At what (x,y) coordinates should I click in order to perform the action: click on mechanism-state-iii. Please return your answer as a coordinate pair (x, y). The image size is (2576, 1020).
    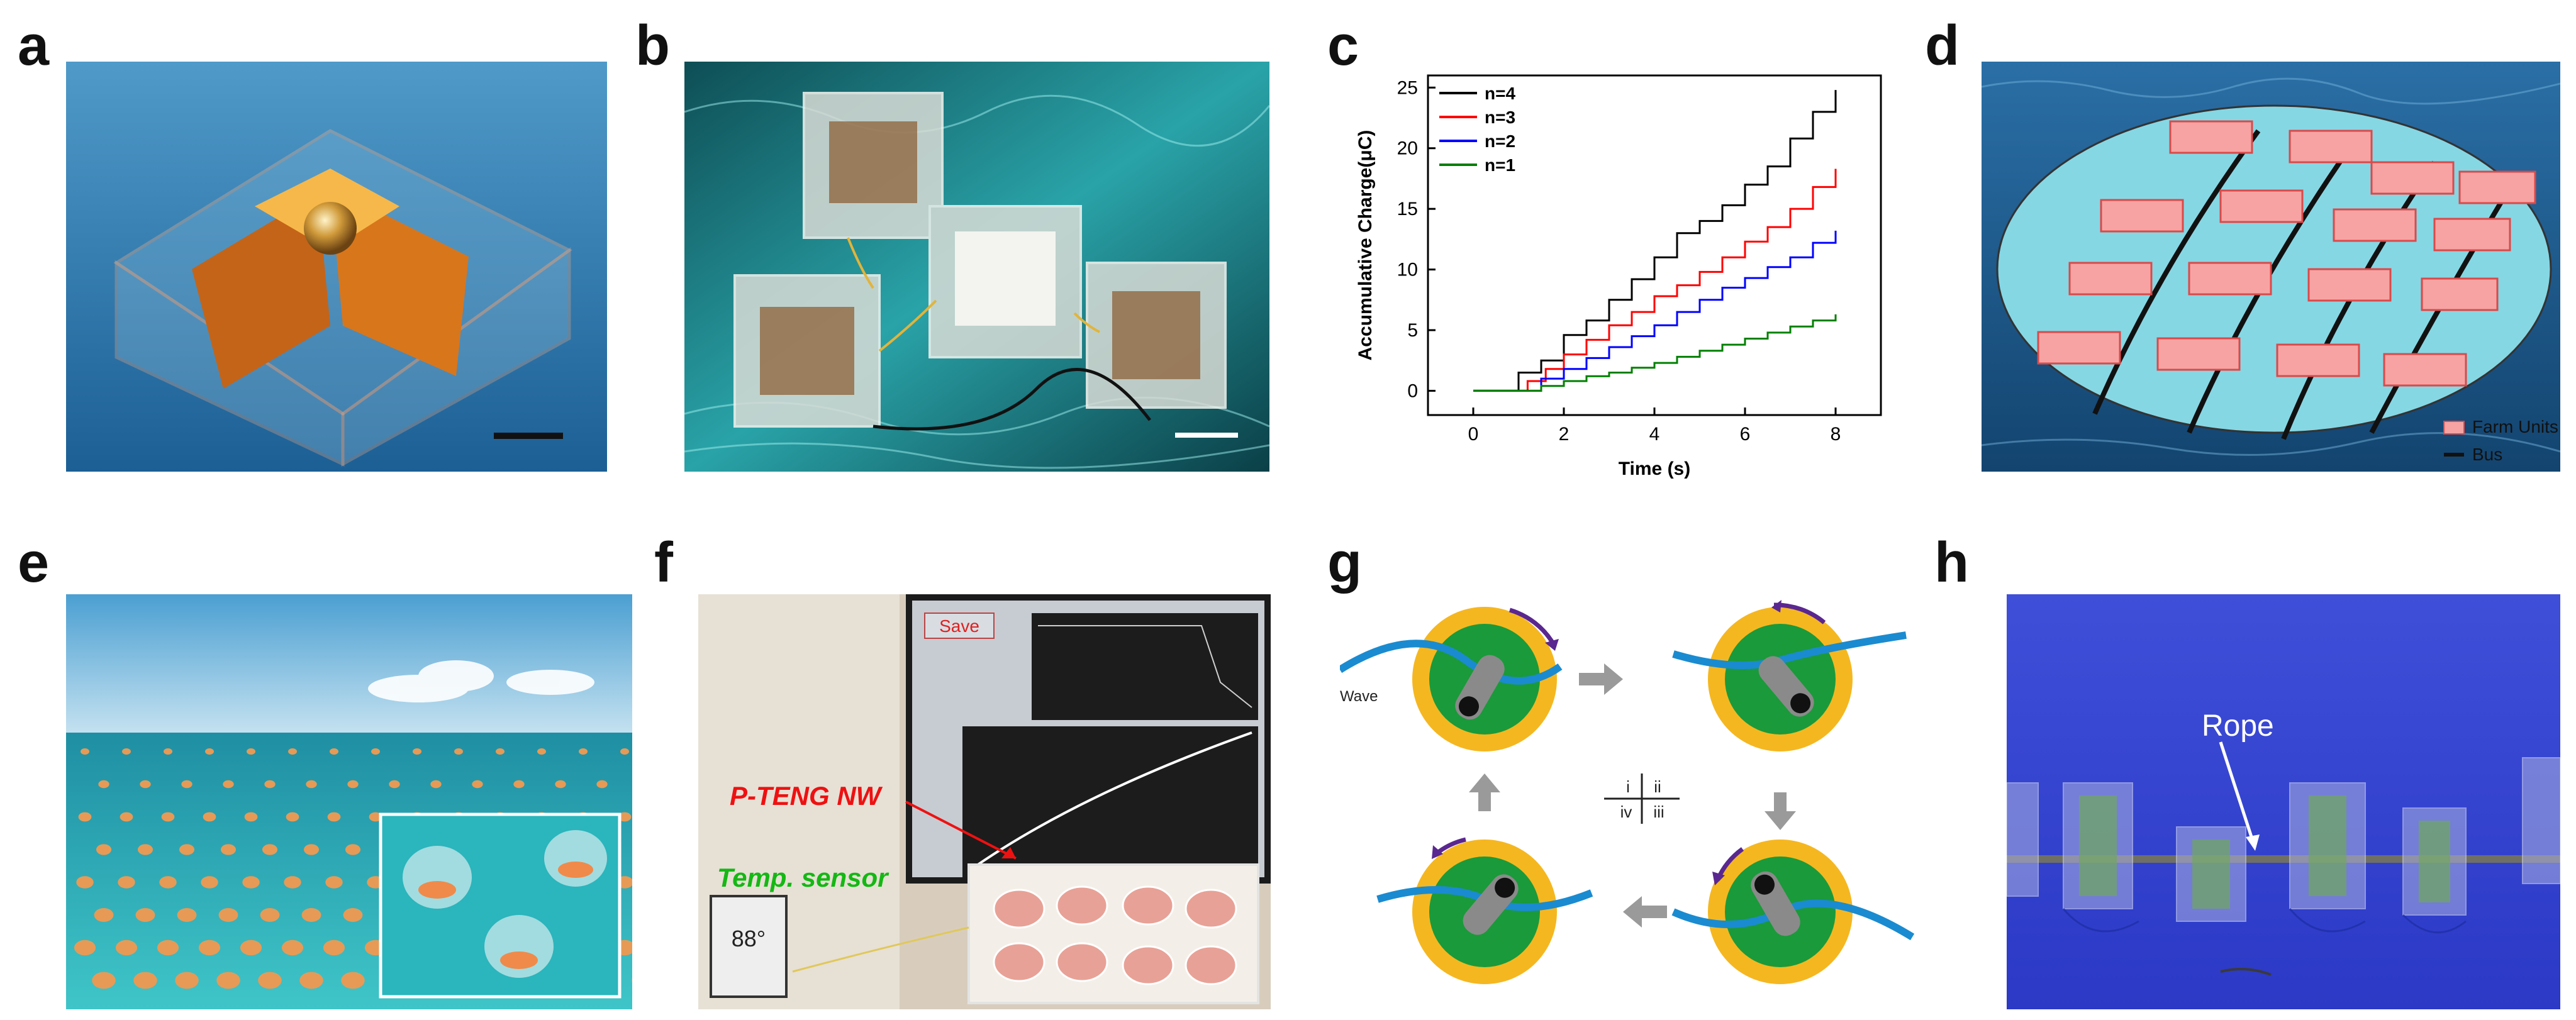
    Looking at the image, I should click on (1793, 912).